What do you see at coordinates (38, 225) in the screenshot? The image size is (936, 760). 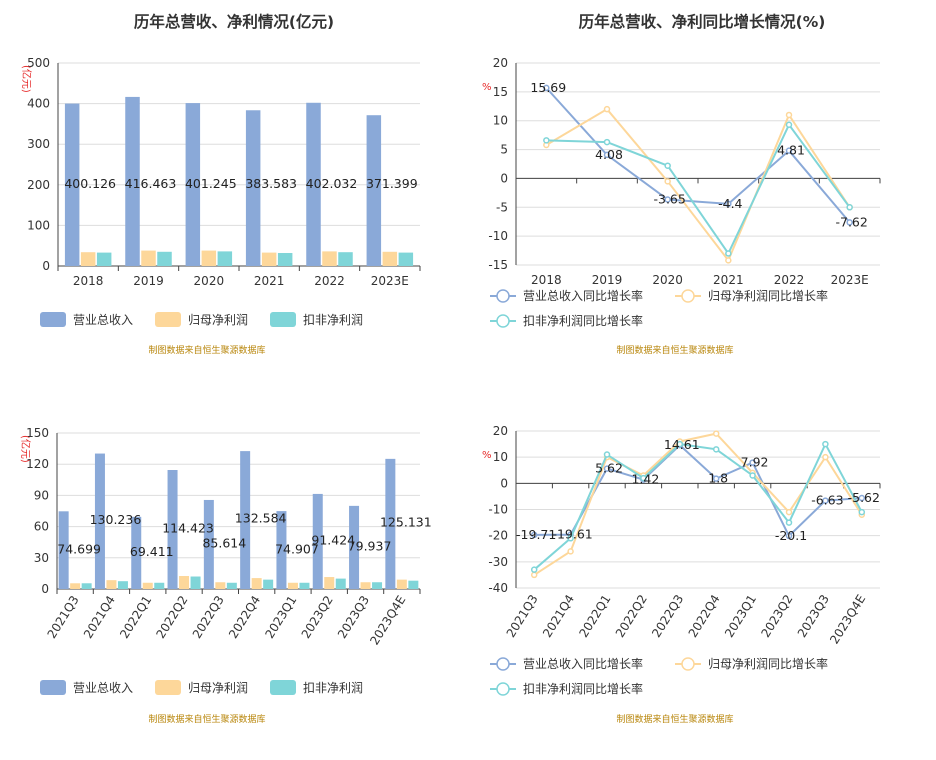 I see `y-tick-label: 100` at bounding box center [38, 225].